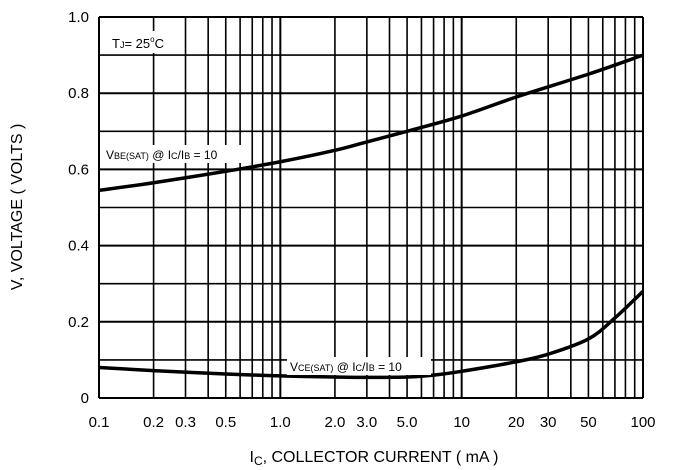 Image resolution: width=677 pixels, height=470 pixels. I want to click on y-axis-title: V, VOLTAGE ( VOLTS ), so click(17, 207).